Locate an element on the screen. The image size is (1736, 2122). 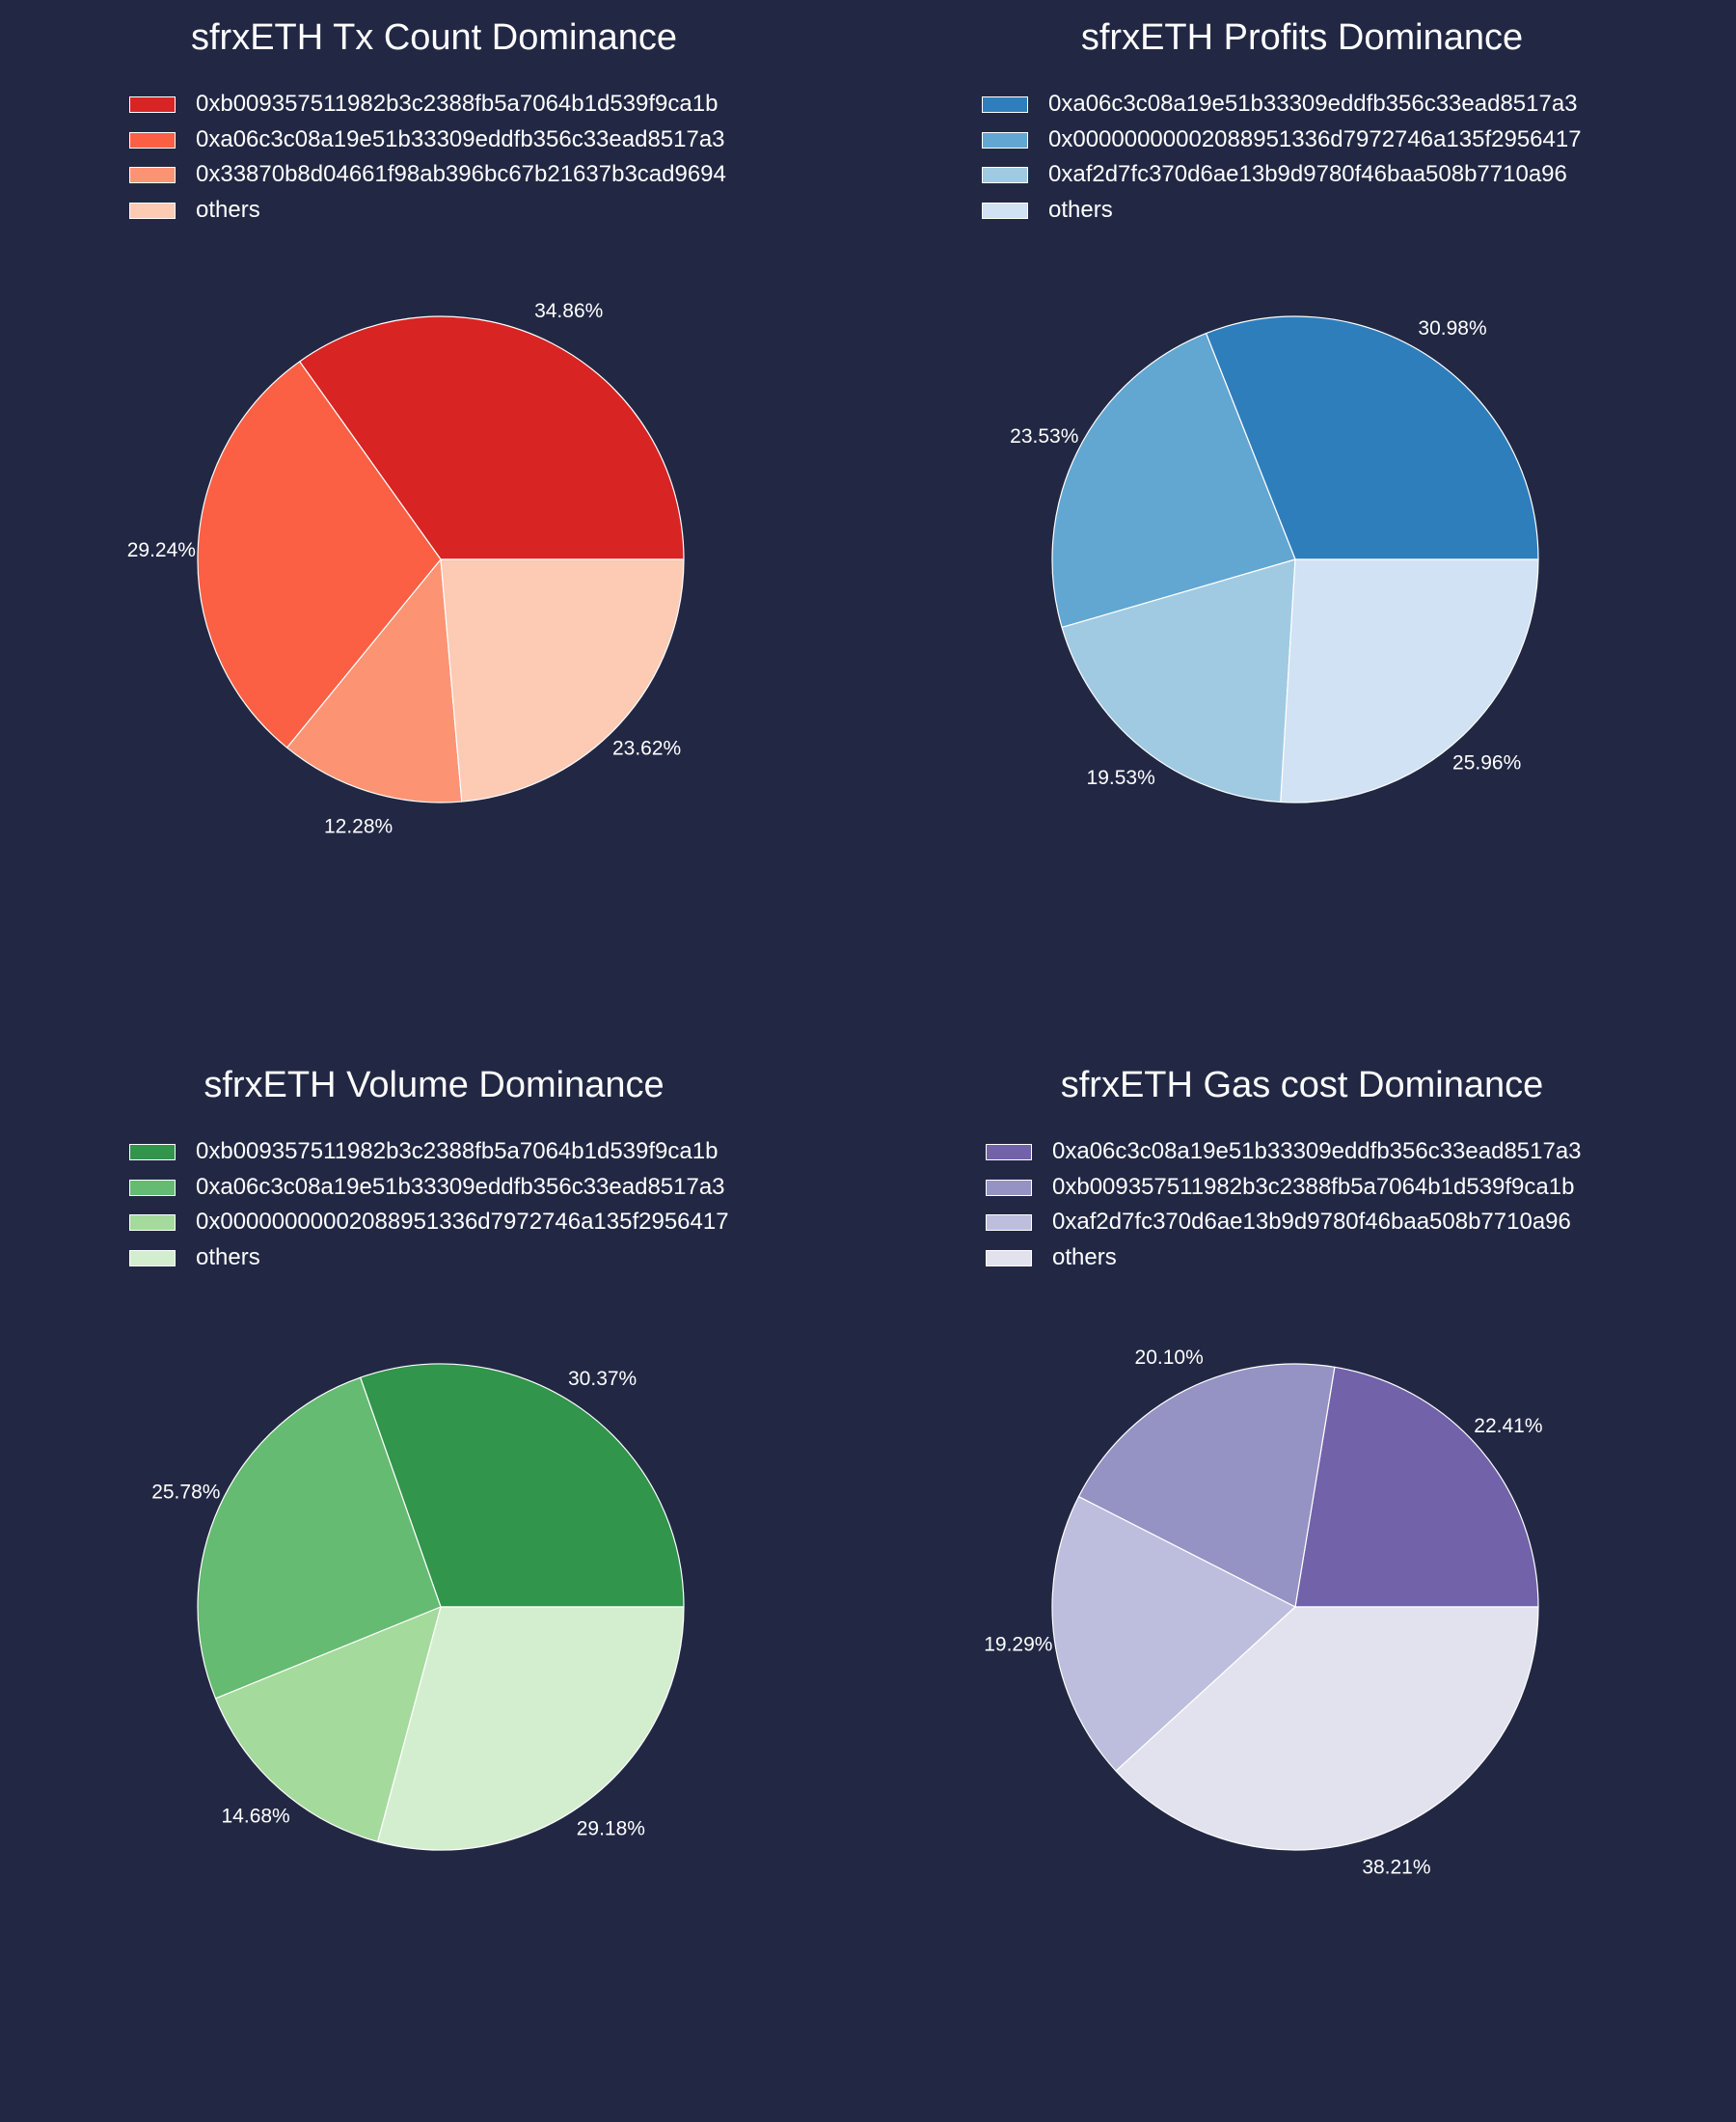
slice-percentage-label: 19.29% is located at coordinates (1018, 1645).